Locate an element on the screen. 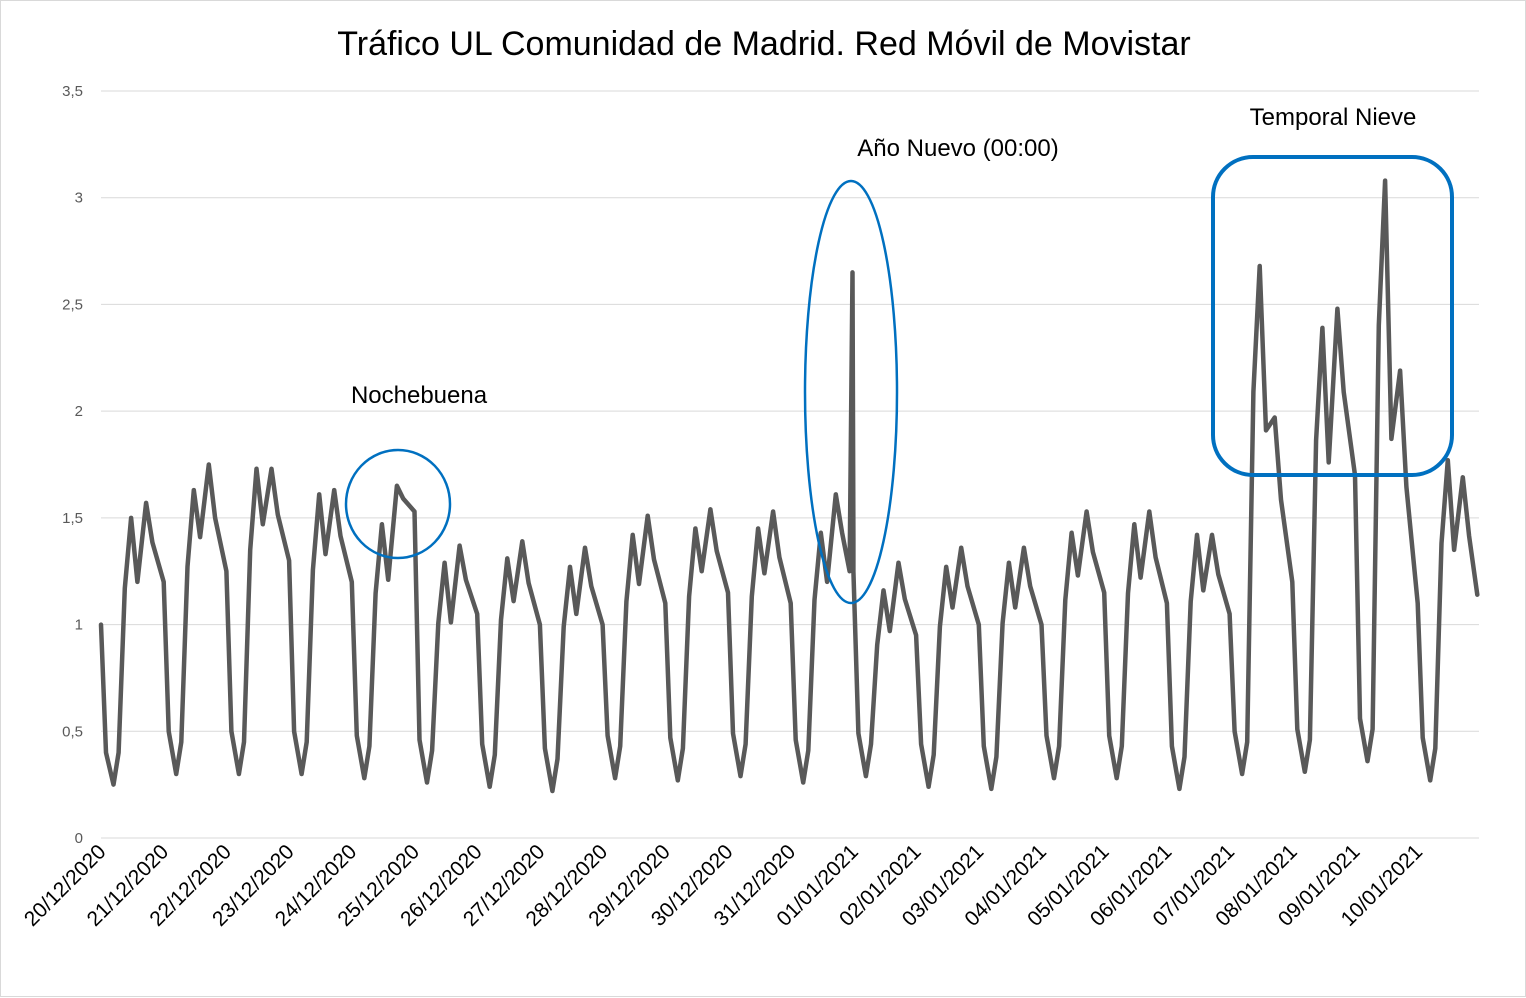  ano-nuevo-ellipse is located at coordinates (851, 392).